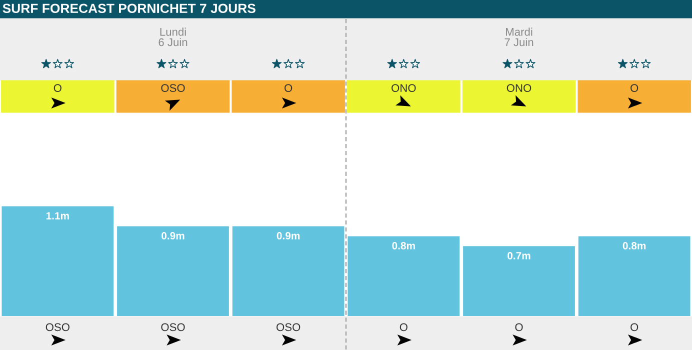 This screenshot has width=692, height=350. Describe the element at coordinates (129, 9) in the screenshot. I see `chart-title: SURF FORECAST PORNICHET 7 JOURS` at that location.